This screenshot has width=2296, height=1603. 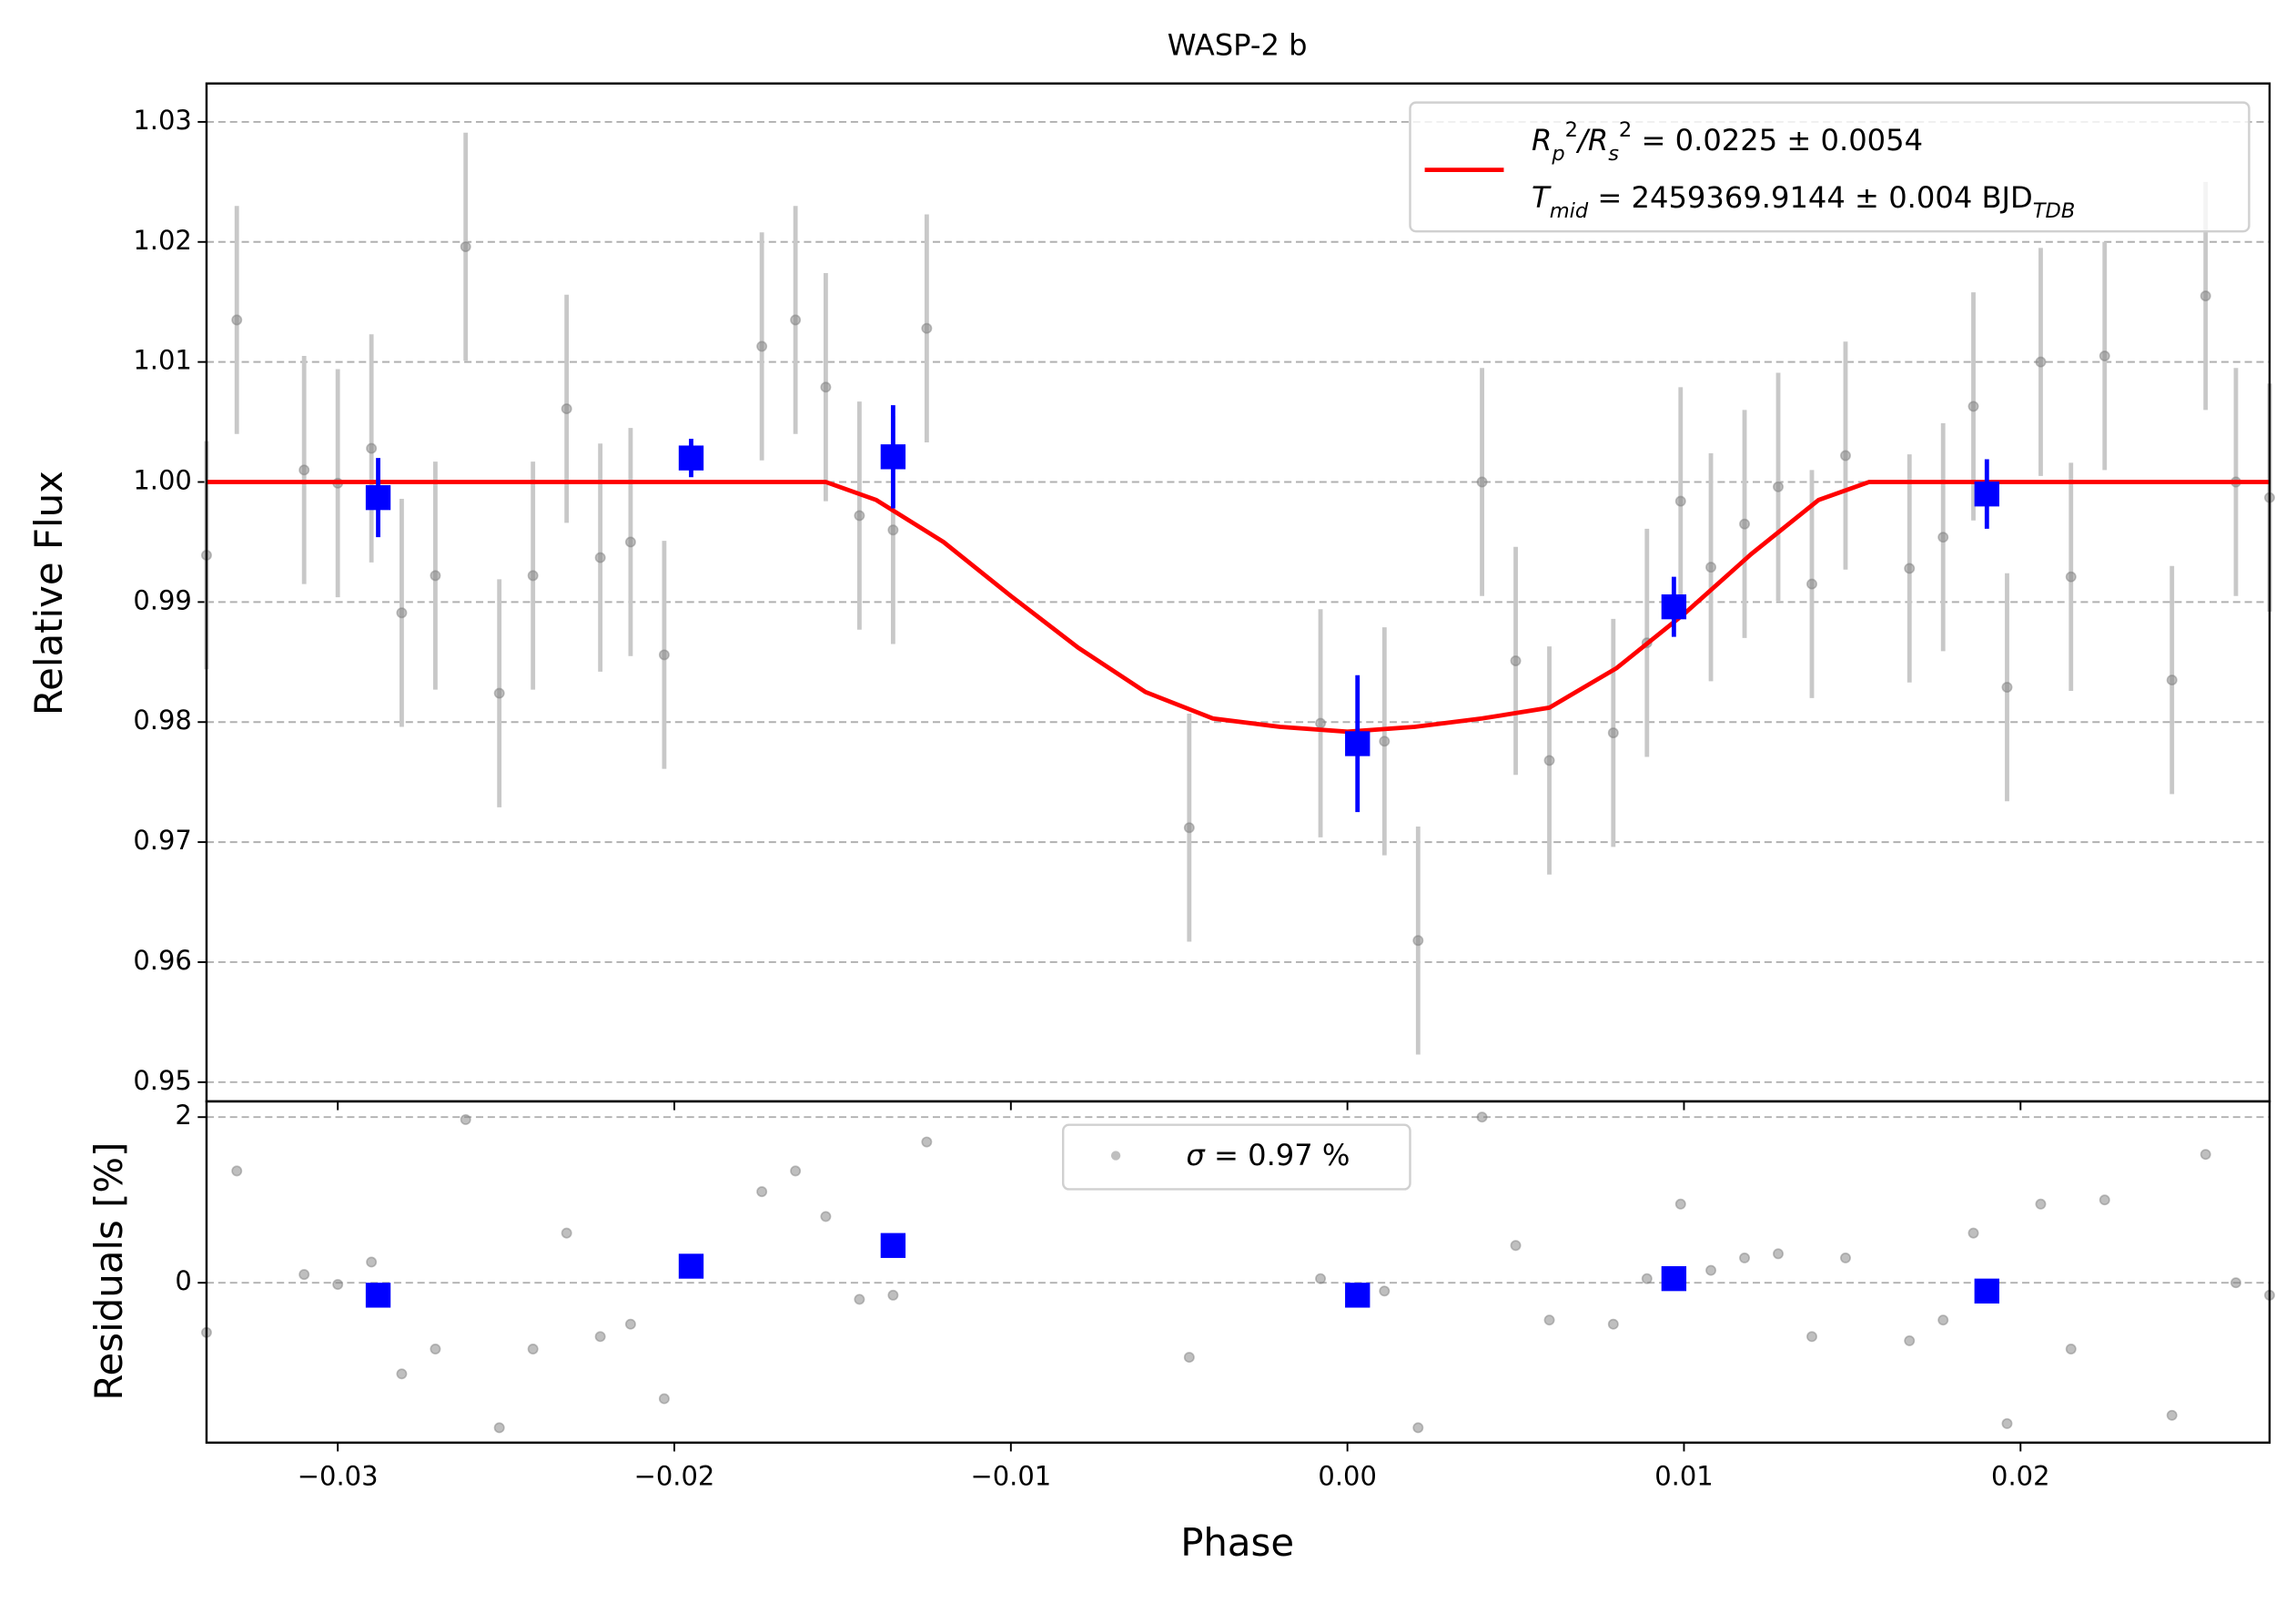 I want to click on y-axis-label: Residuals [%], so click(x=108, y=1271).